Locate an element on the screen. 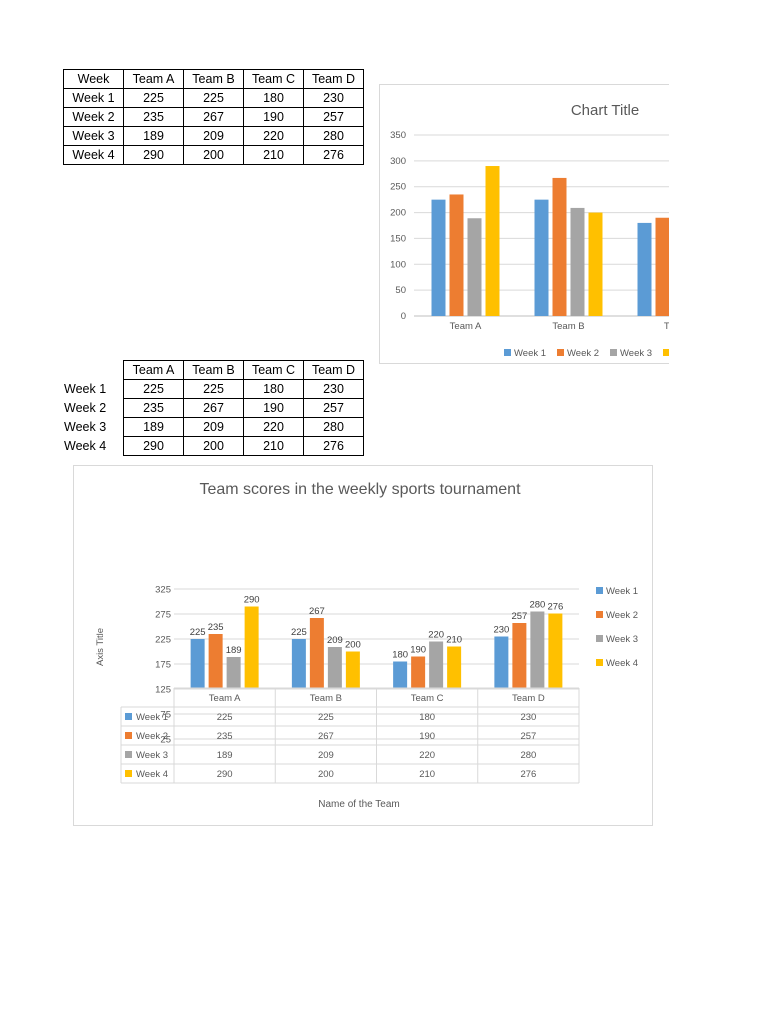 The height and width of the screenshot is (1024, 768). data-table-value: 189 is located at coordinates (225, 755).